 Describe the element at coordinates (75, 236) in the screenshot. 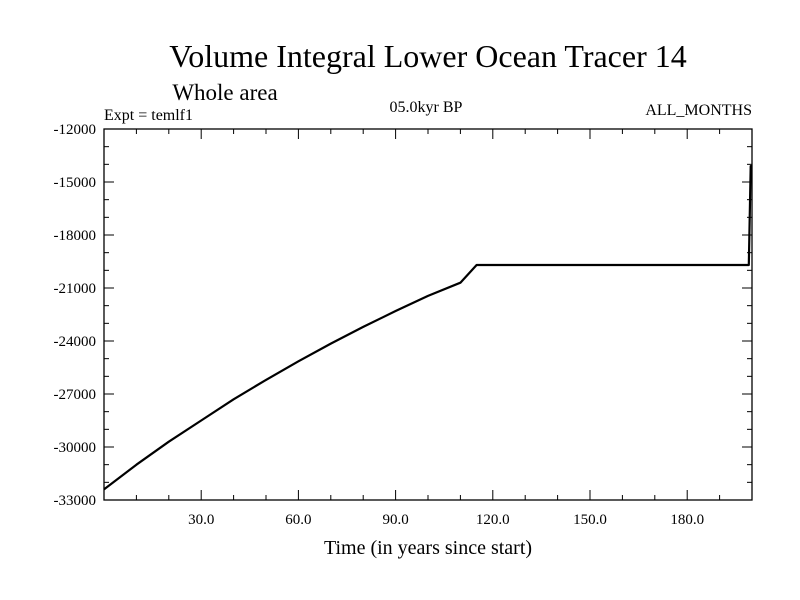

I see `y-tick-label: -18000` at that location.